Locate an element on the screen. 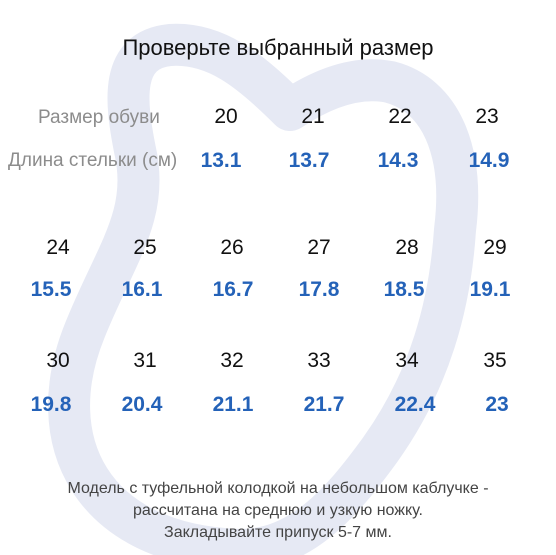  insole-length-value: 14.3 is located at coordinates (398, 160).